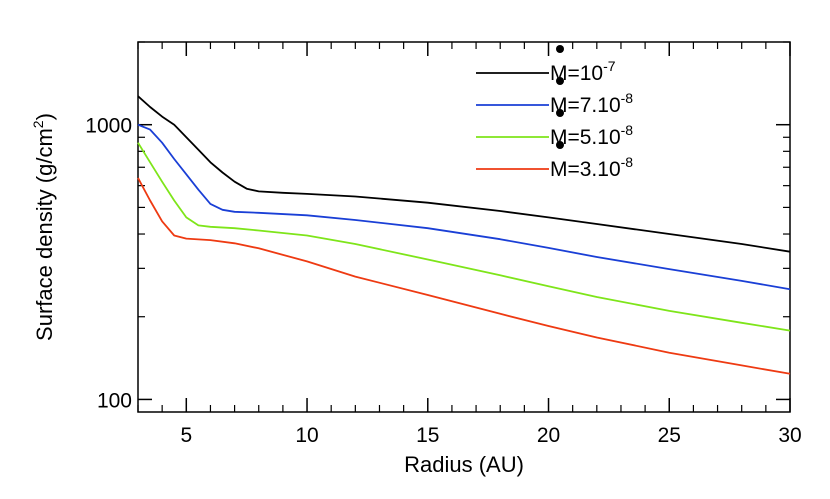 Image resolution: width=830 pixels, height=499 pixels. What do you see at coordinates (427, 435) in the screenshot?
I see `x-tick-label: 15` at bounding box center [427, 435].